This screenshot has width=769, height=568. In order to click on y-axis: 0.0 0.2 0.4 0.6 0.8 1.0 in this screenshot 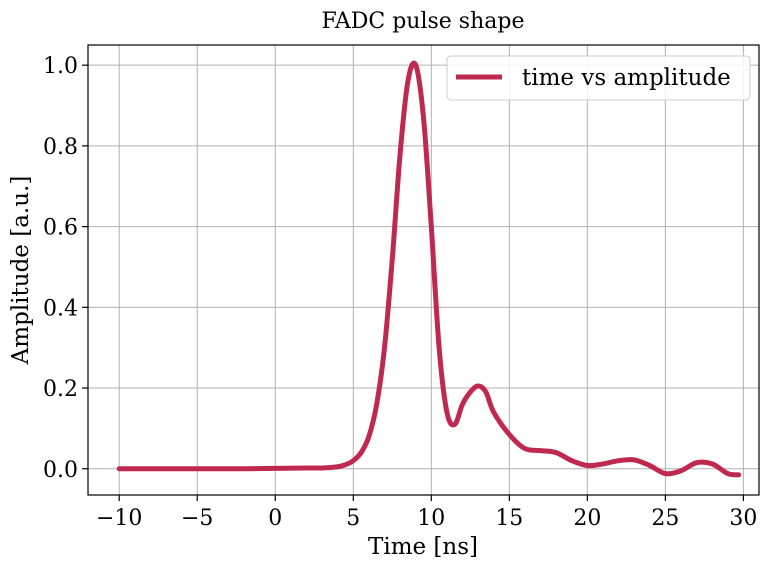, I will do `click(65, 268)`.